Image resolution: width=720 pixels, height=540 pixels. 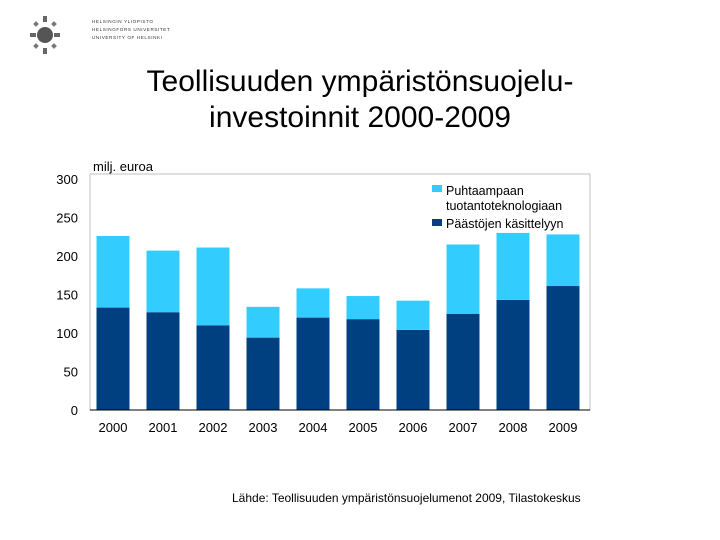 I want to click on x-tick-label: 2009, so click(x=563, y=427).